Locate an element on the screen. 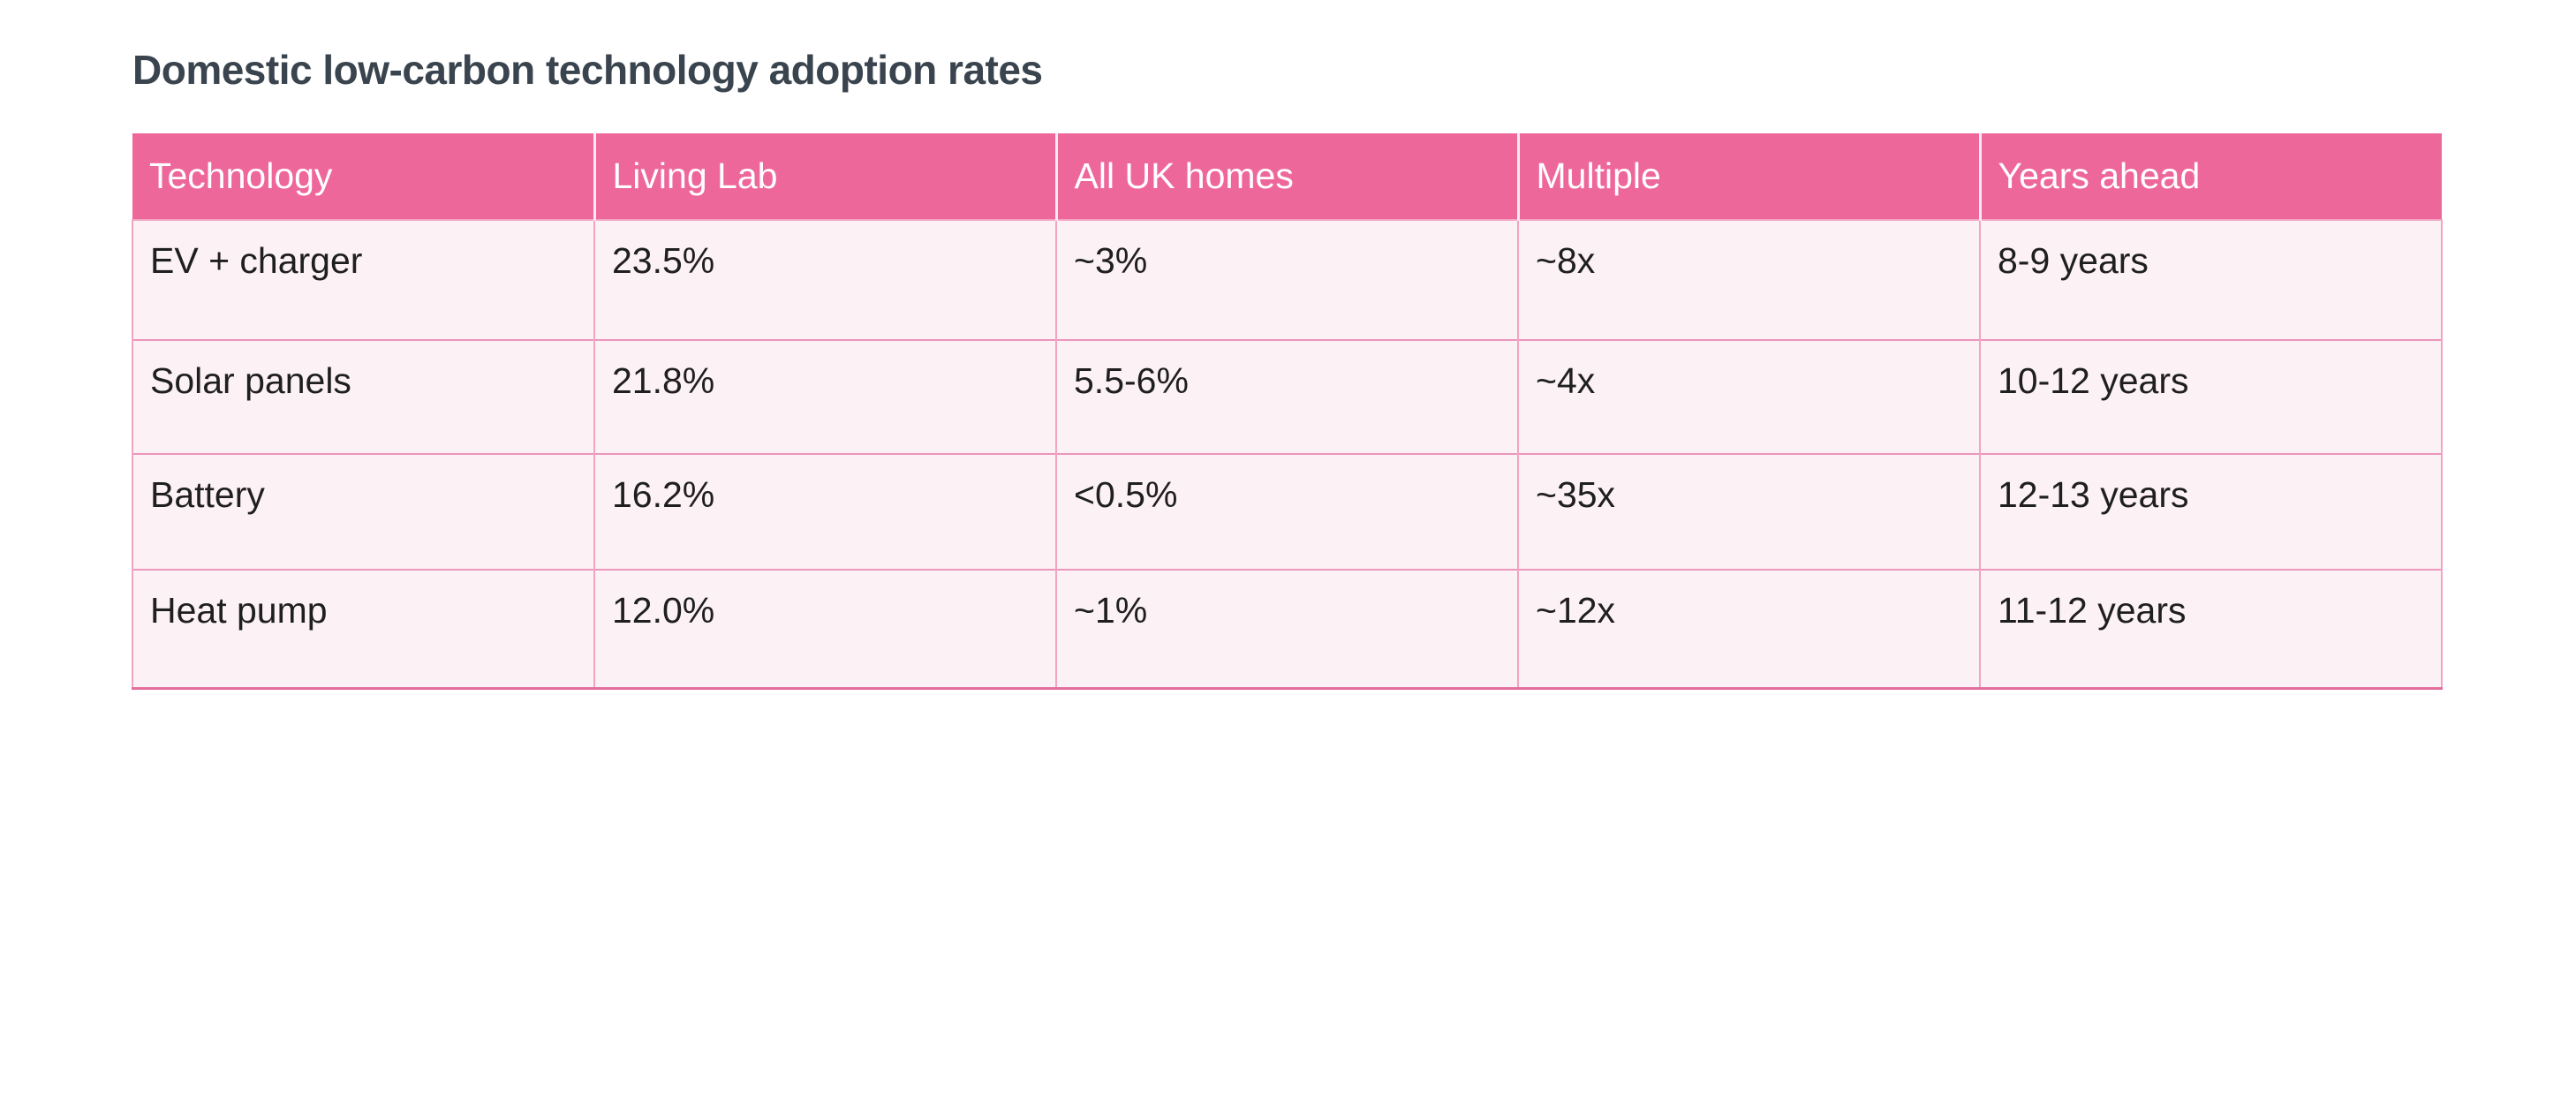  table-cell-living-lab: 21.8% is located at coordinates (825, 396).